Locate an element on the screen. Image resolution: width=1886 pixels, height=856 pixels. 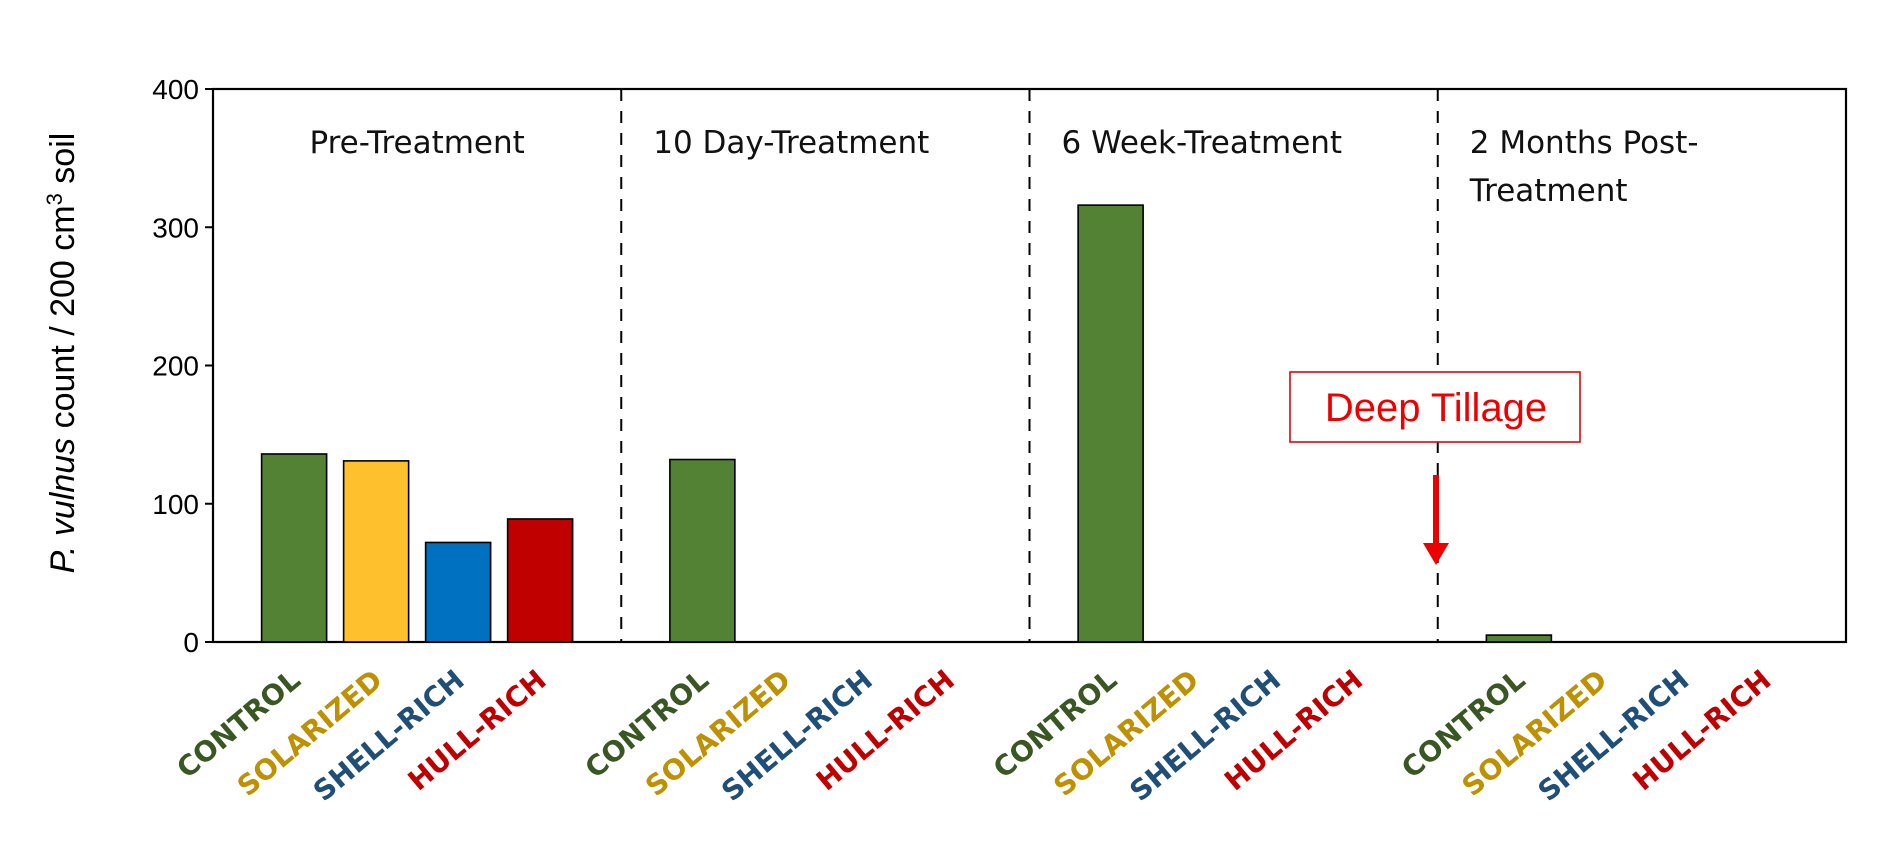
group-title: Pre-Treatment is located at coordinates (416, 143).